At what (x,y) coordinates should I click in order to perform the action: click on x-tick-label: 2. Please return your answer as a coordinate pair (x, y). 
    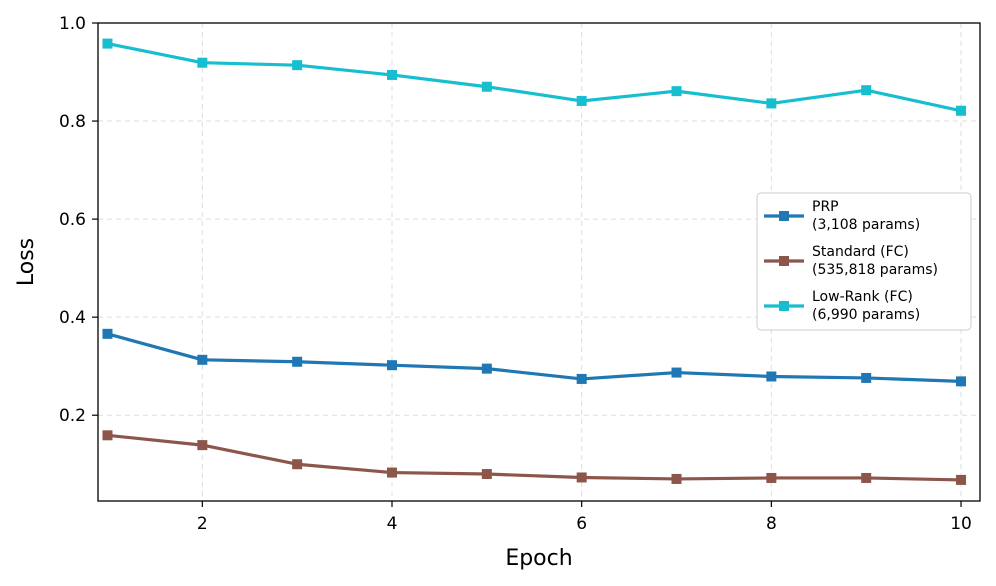
    Looking at the image, I should click on (202, 524).